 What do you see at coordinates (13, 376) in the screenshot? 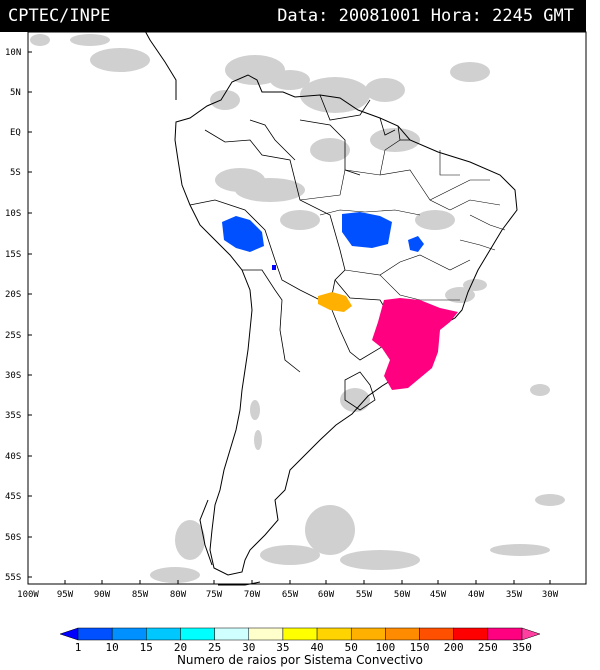
I see `lat-label: 30S` at bounding box center [13, 376].